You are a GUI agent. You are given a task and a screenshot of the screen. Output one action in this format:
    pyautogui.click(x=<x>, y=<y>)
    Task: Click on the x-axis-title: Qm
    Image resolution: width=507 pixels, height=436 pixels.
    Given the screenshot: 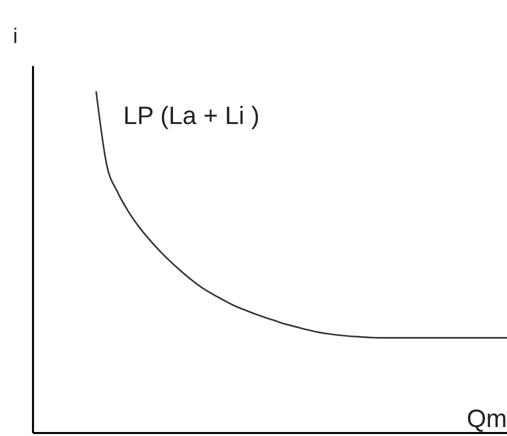 What is the action you would take?
    pyautogui.click(x=486, y=419)
    